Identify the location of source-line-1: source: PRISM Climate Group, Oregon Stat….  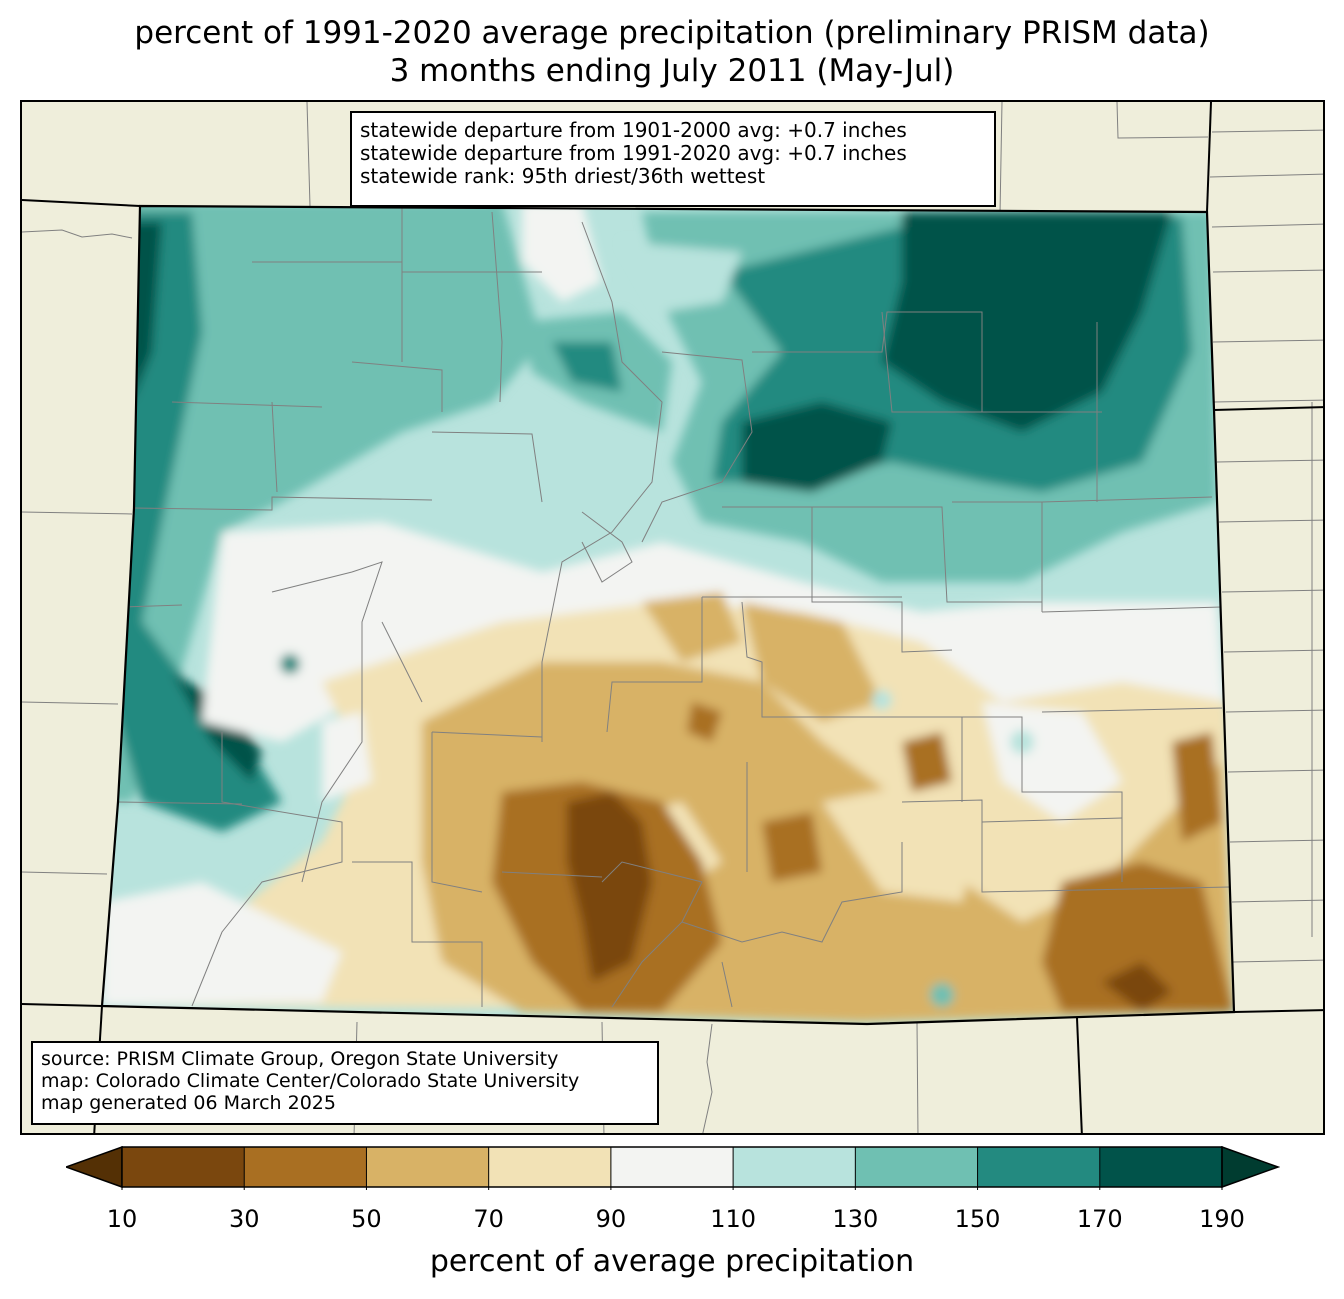
(300, 1059).